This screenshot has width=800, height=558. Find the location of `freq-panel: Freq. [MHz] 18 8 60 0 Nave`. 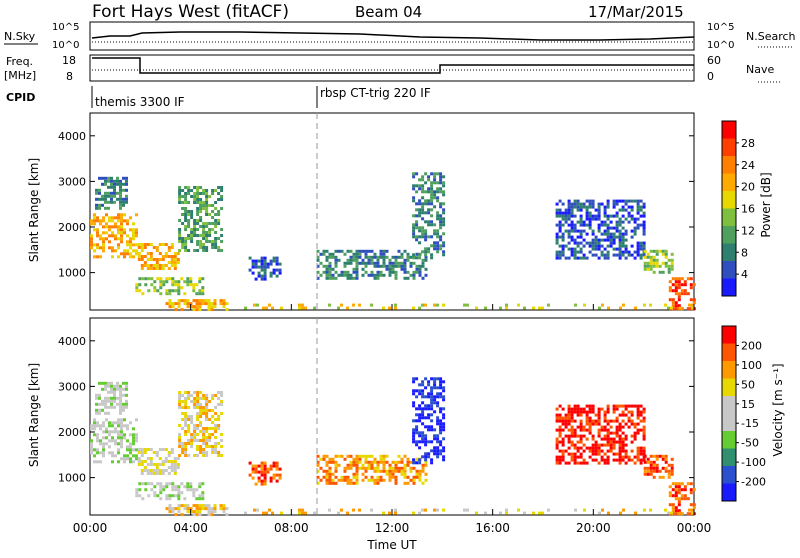

freq-panel: Freq. [MHz] 18 8 60 0 Nave is located at coordinates (392, 68).